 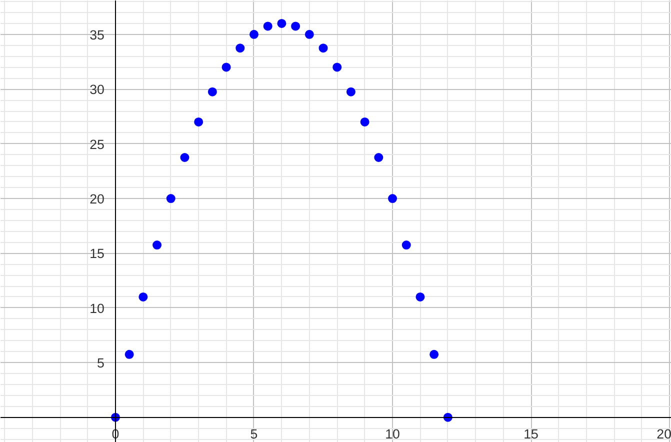 What do you see at coordinates (254, 434) in the screenshot?
I see `x-tick-label: 5` at bounding box center [254, 434].